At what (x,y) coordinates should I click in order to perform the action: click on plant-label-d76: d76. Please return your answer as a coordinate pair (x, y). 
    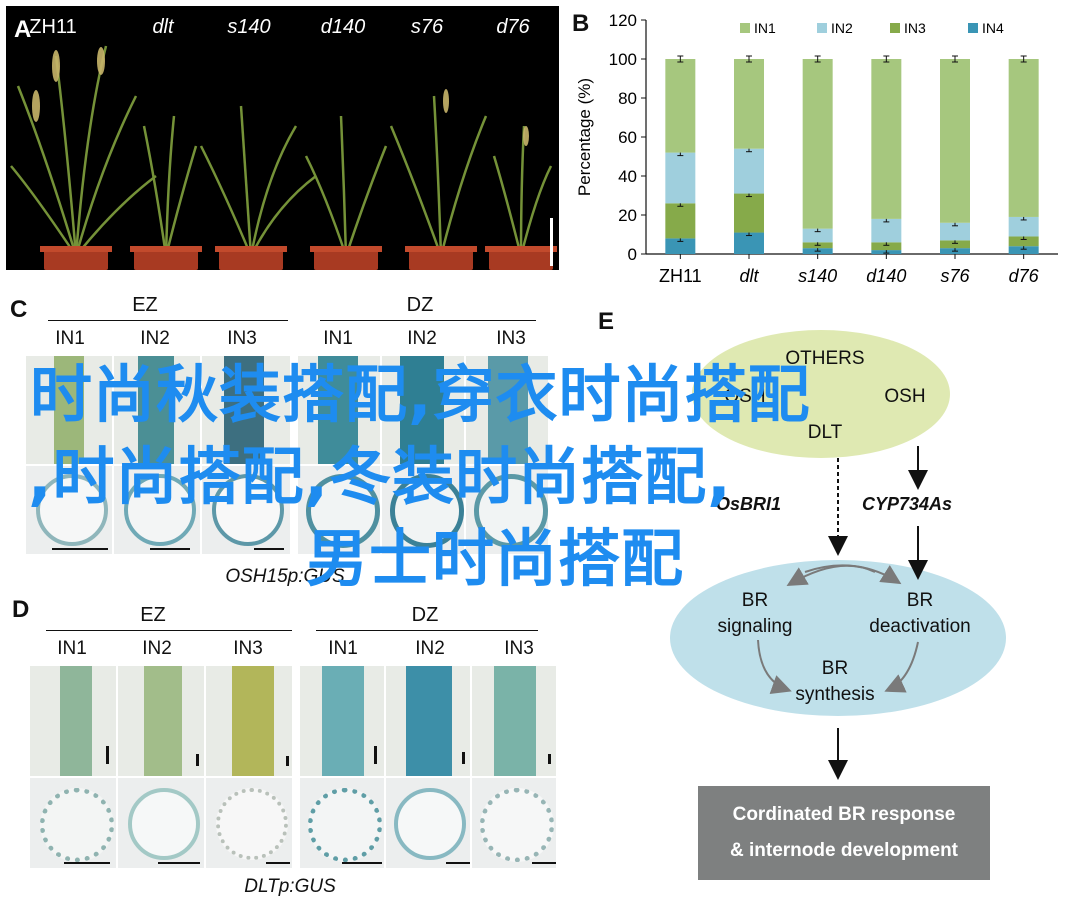
    Looking at the image, I should click on (513, 27).